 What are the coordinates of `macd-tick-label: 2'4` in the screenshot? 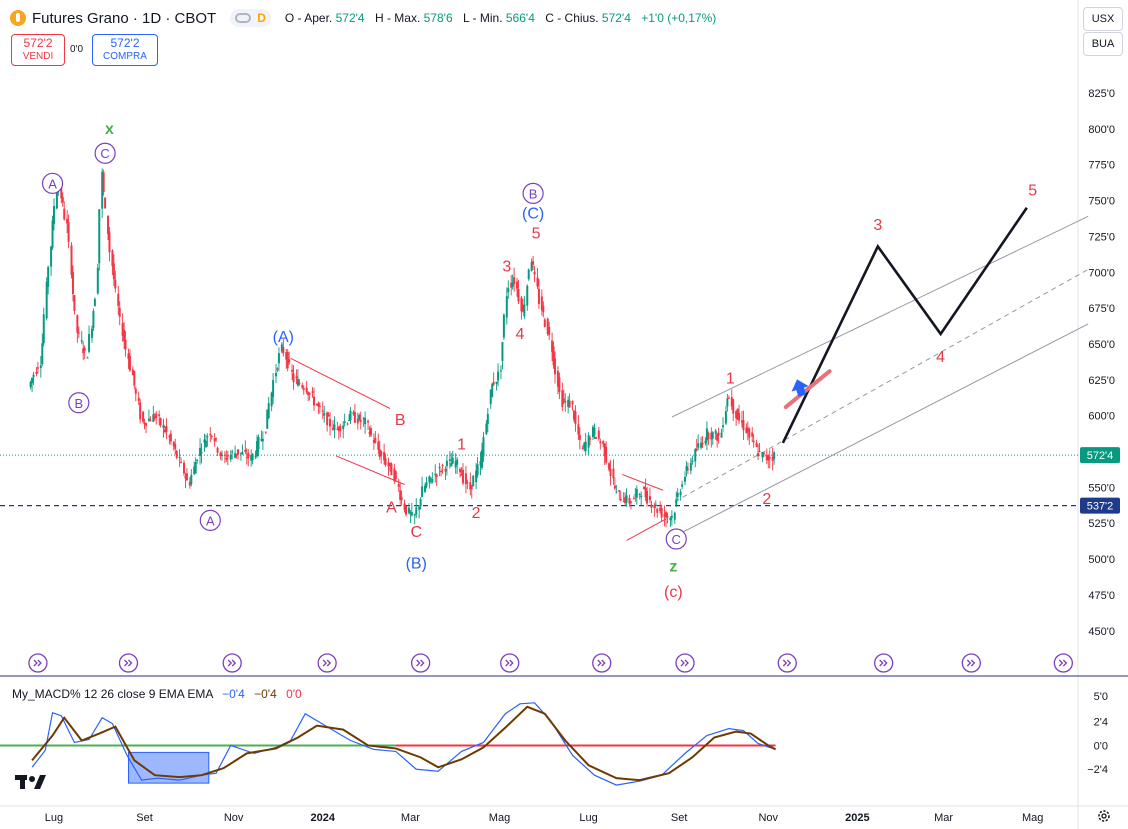 It's located at (1101, 723).